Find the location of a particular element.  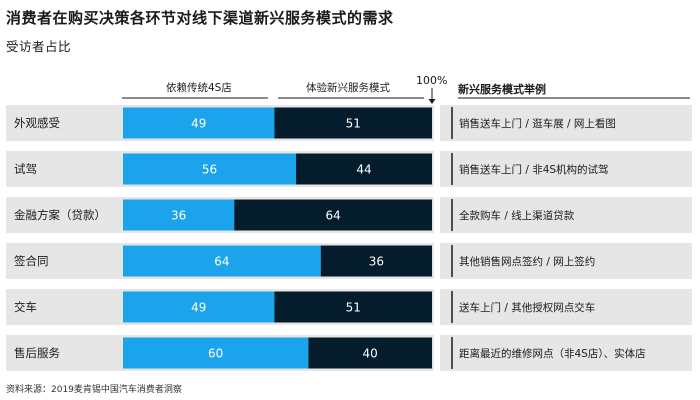

bar-label-s1-5: 40 is located at coordinates (370, 354).